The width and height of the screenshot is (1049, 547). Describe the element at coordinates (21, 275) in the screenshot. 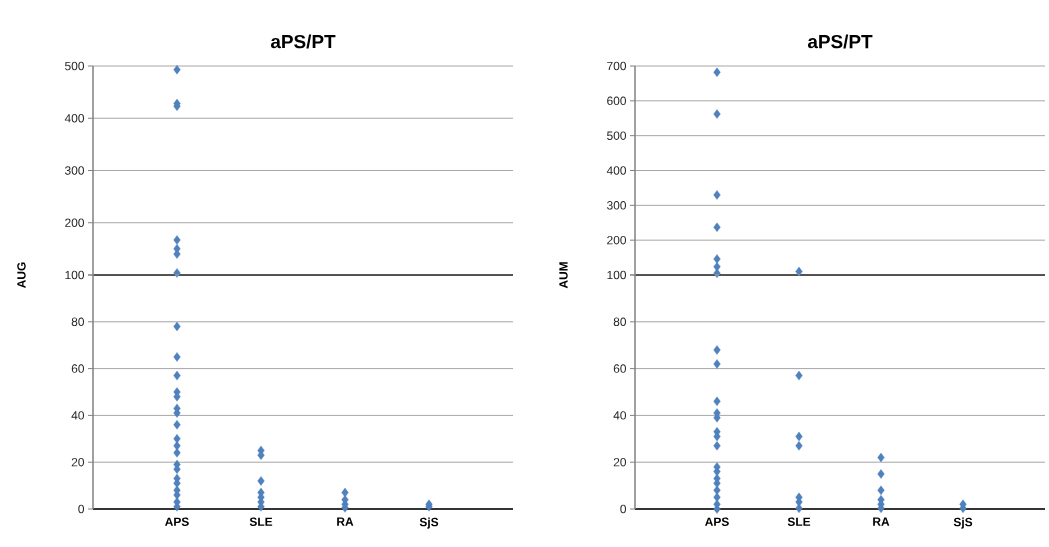

I see `y-axis-title: AUG` at that location.